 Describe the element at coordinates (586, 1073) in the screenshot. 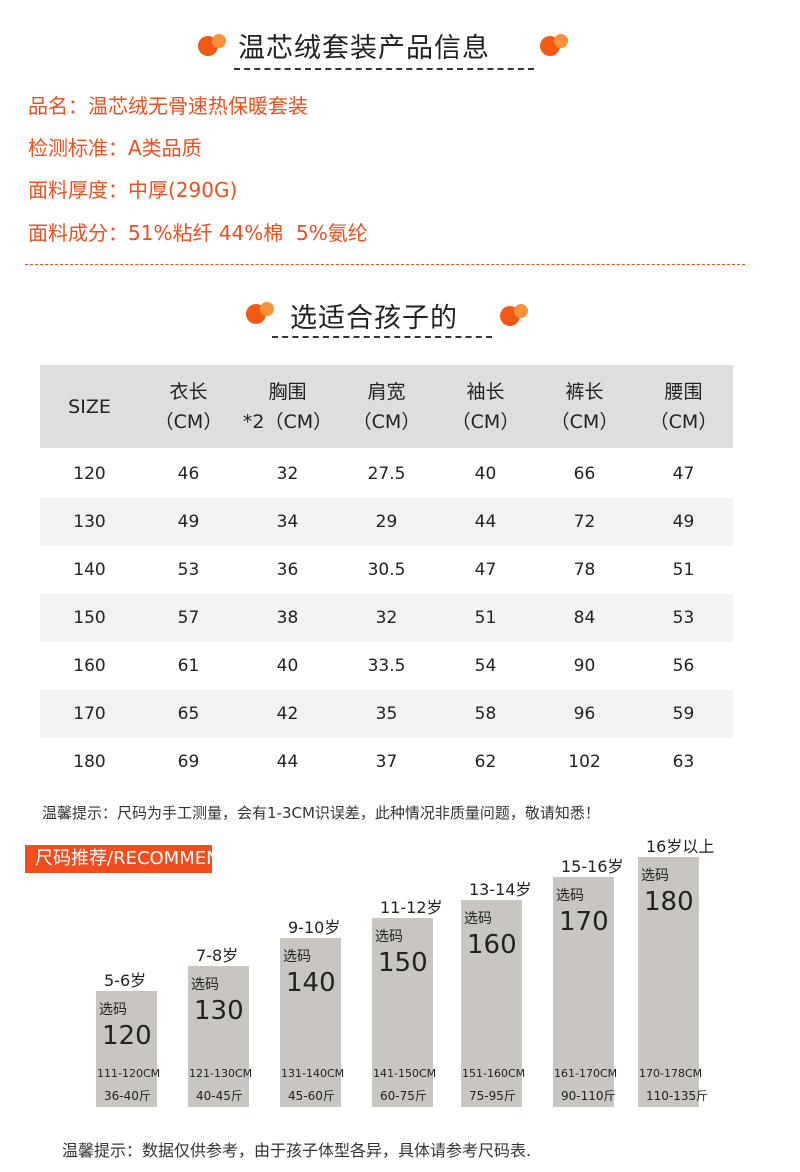

I see `height-range: 161-170CM` at that location.